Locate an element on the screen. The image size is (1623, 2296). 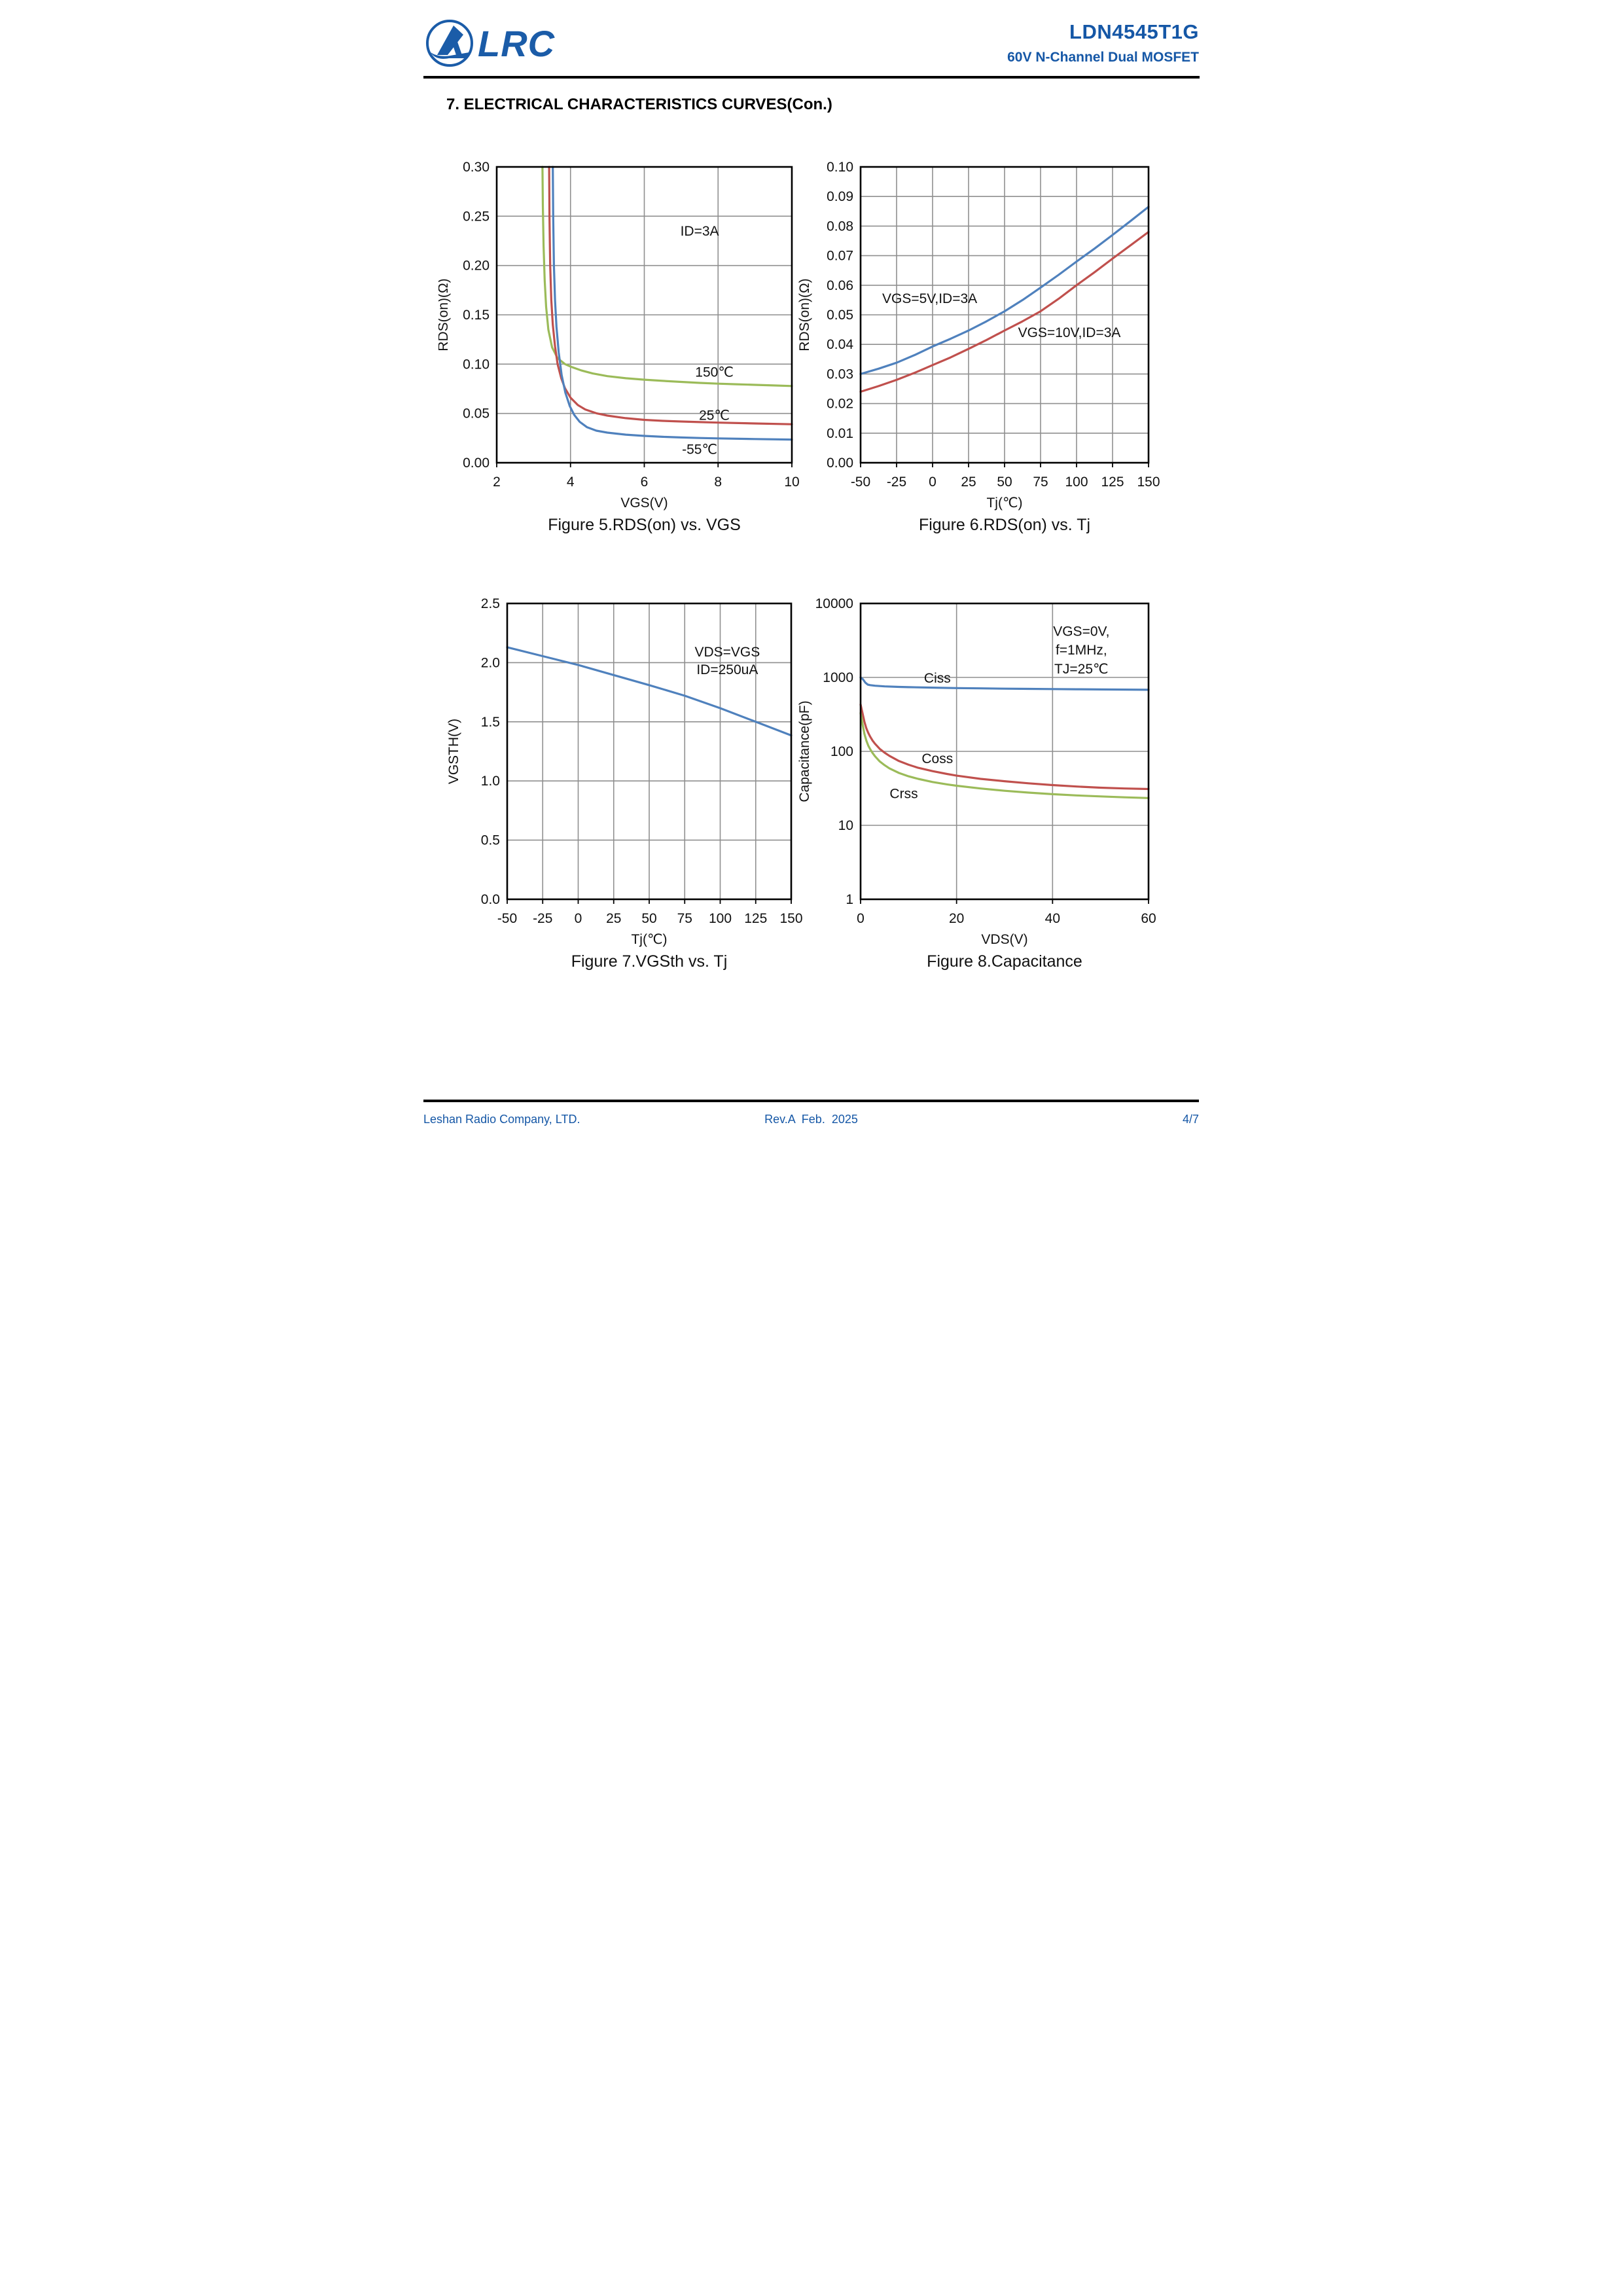
x-tick-label: 4 is located at coordinates (571, 482).